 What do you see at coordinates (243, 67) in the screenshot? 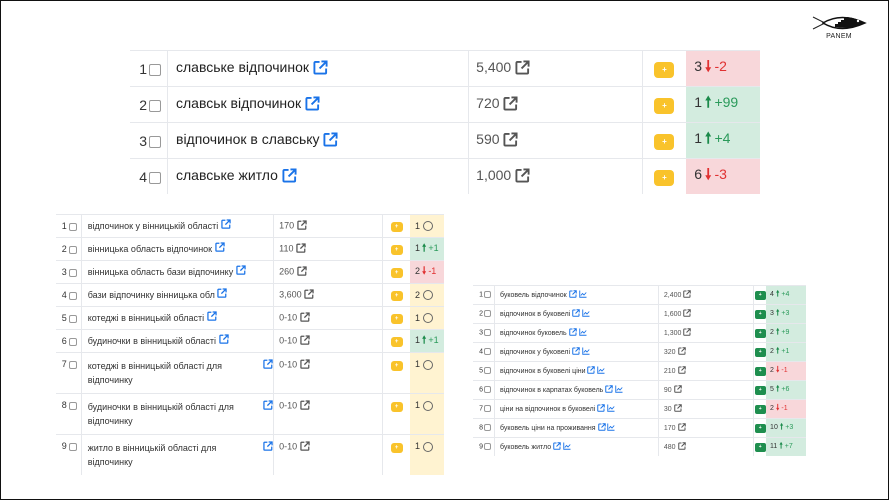
I see `keyword-text: славське відпочинок` at bounding box center [243, 67].